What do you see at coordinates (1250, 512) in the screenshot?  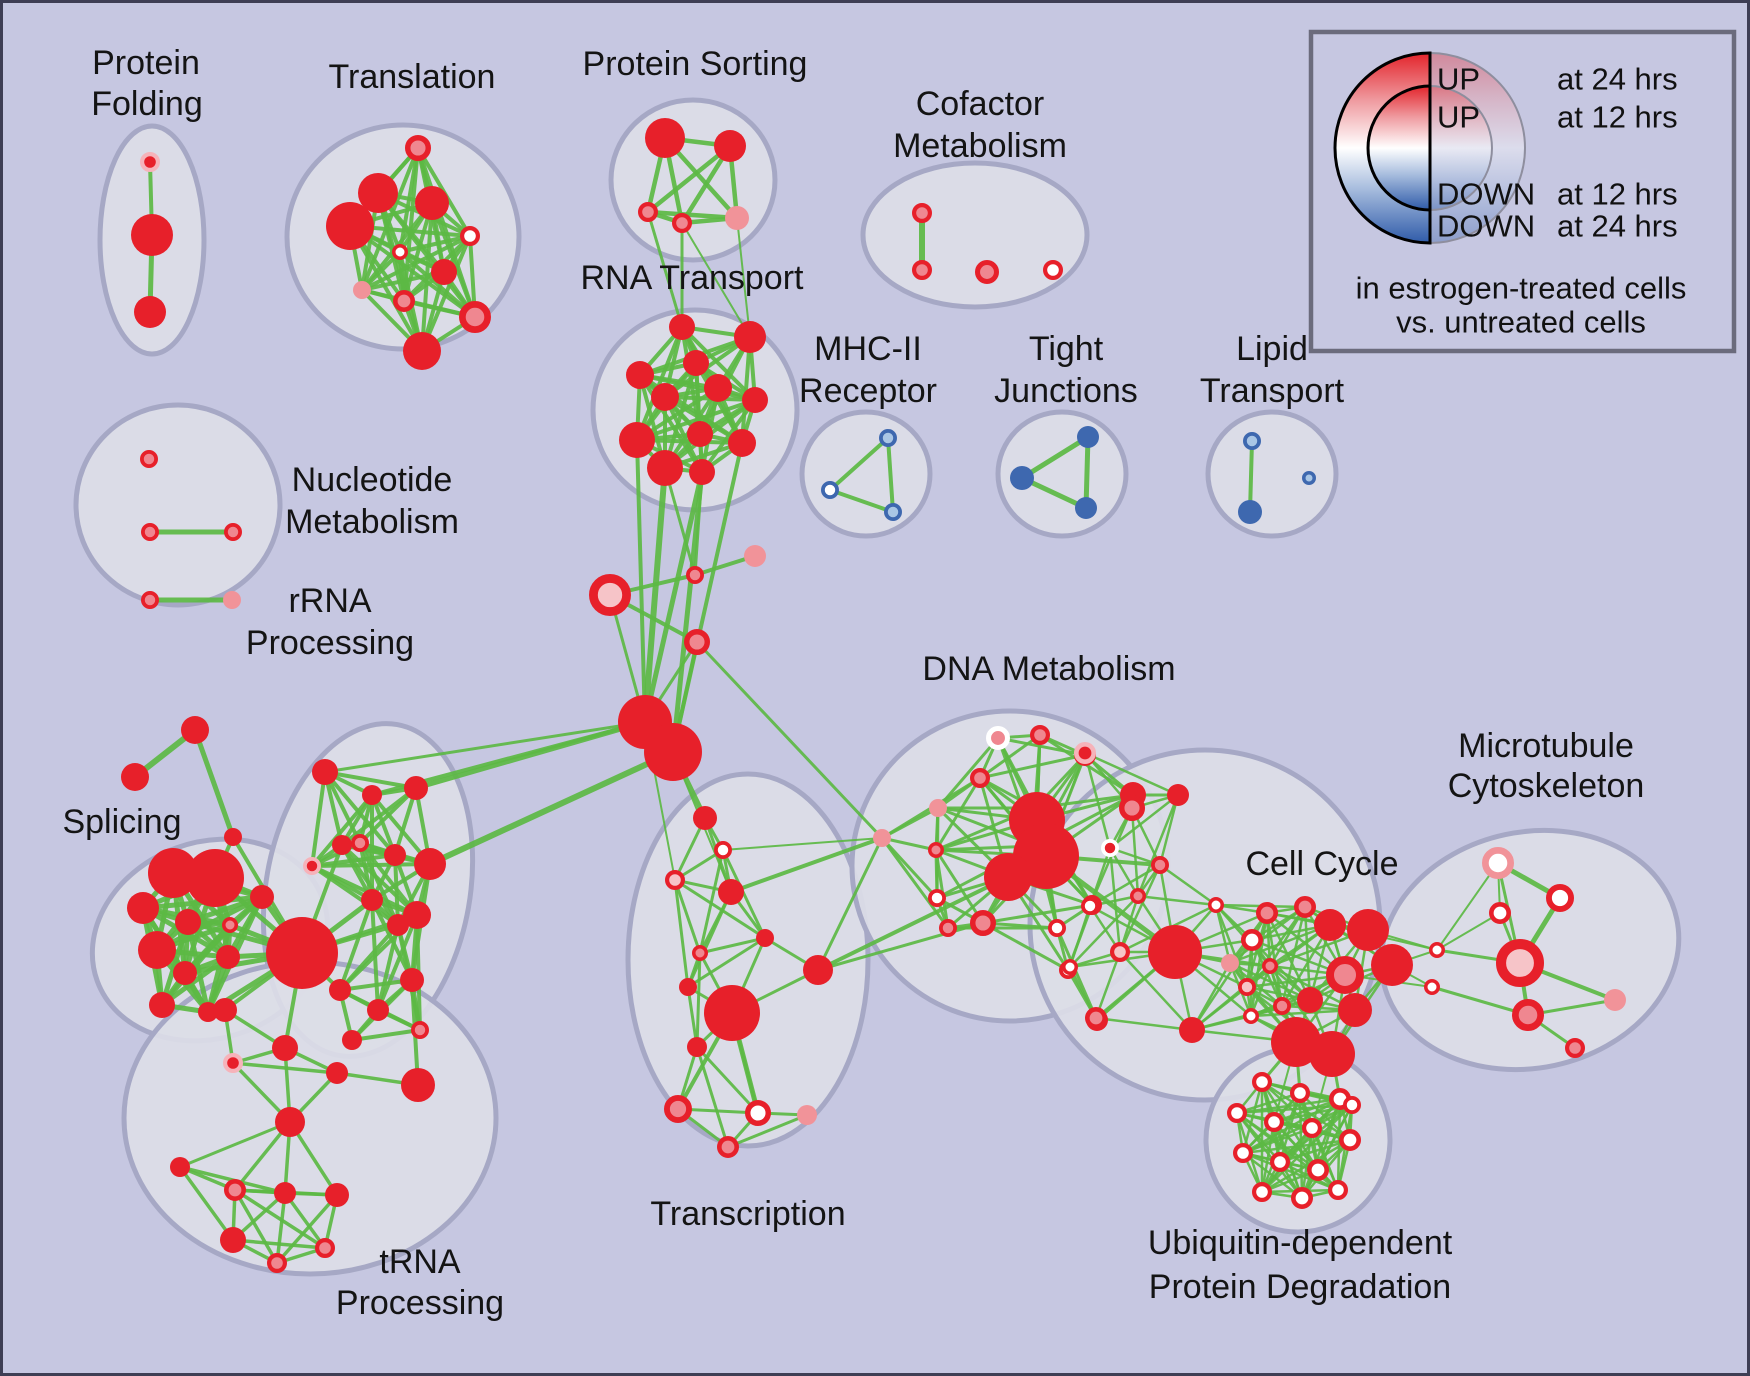 I see `node-b` at bounding box center [1250, 512].